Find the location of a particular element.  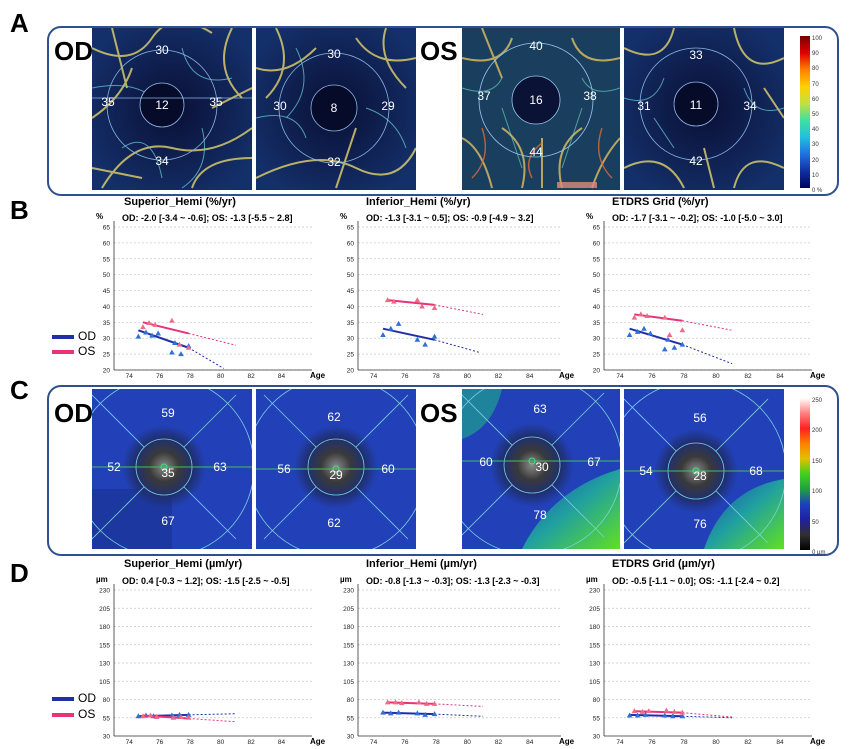

panel-a-od-label: OD is located at coordinates (73, 51).